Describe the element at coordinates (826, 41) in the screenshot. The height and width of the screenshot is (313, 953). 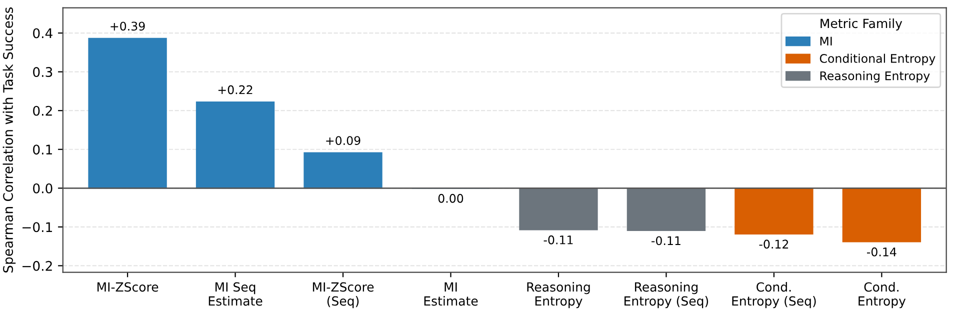
I see `legend-label: MI` at that location.